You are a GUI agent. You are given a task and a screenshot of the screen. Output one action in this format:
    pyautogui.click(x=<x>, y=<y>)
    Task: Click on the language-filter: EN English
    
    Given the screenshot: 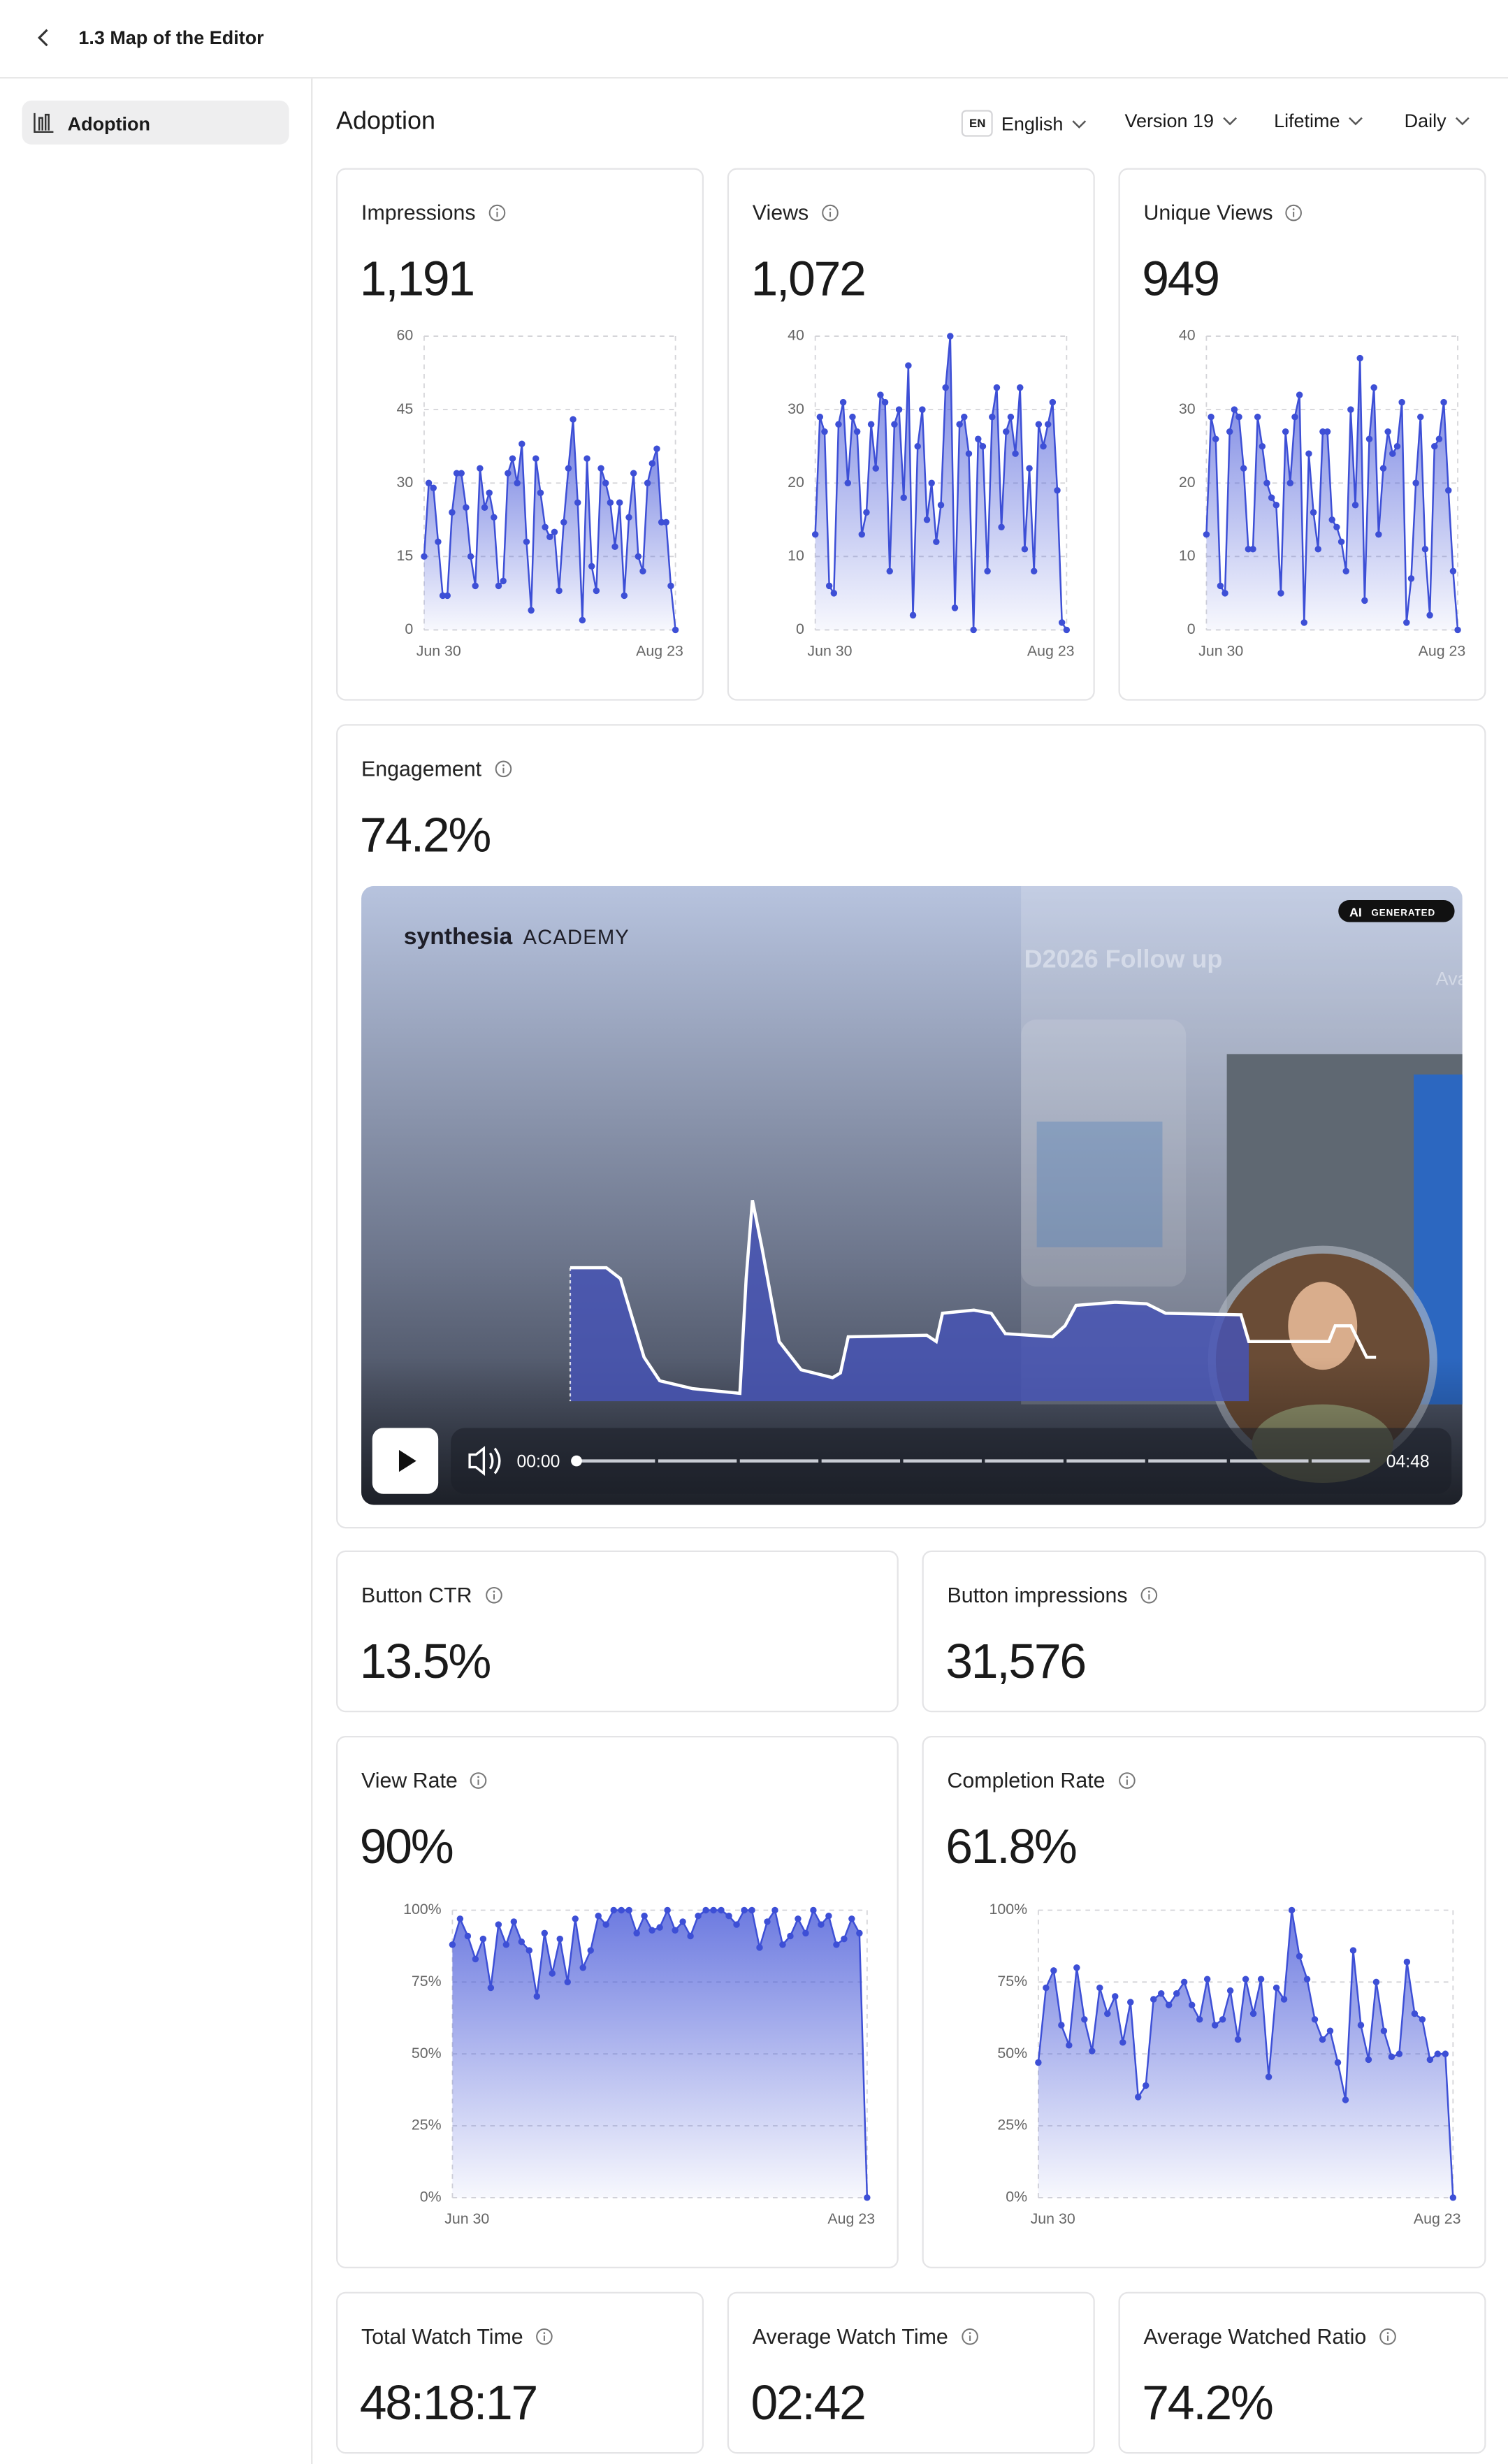 What is the action you would take?
    pyautogui.click(x=1024, y=123)
    